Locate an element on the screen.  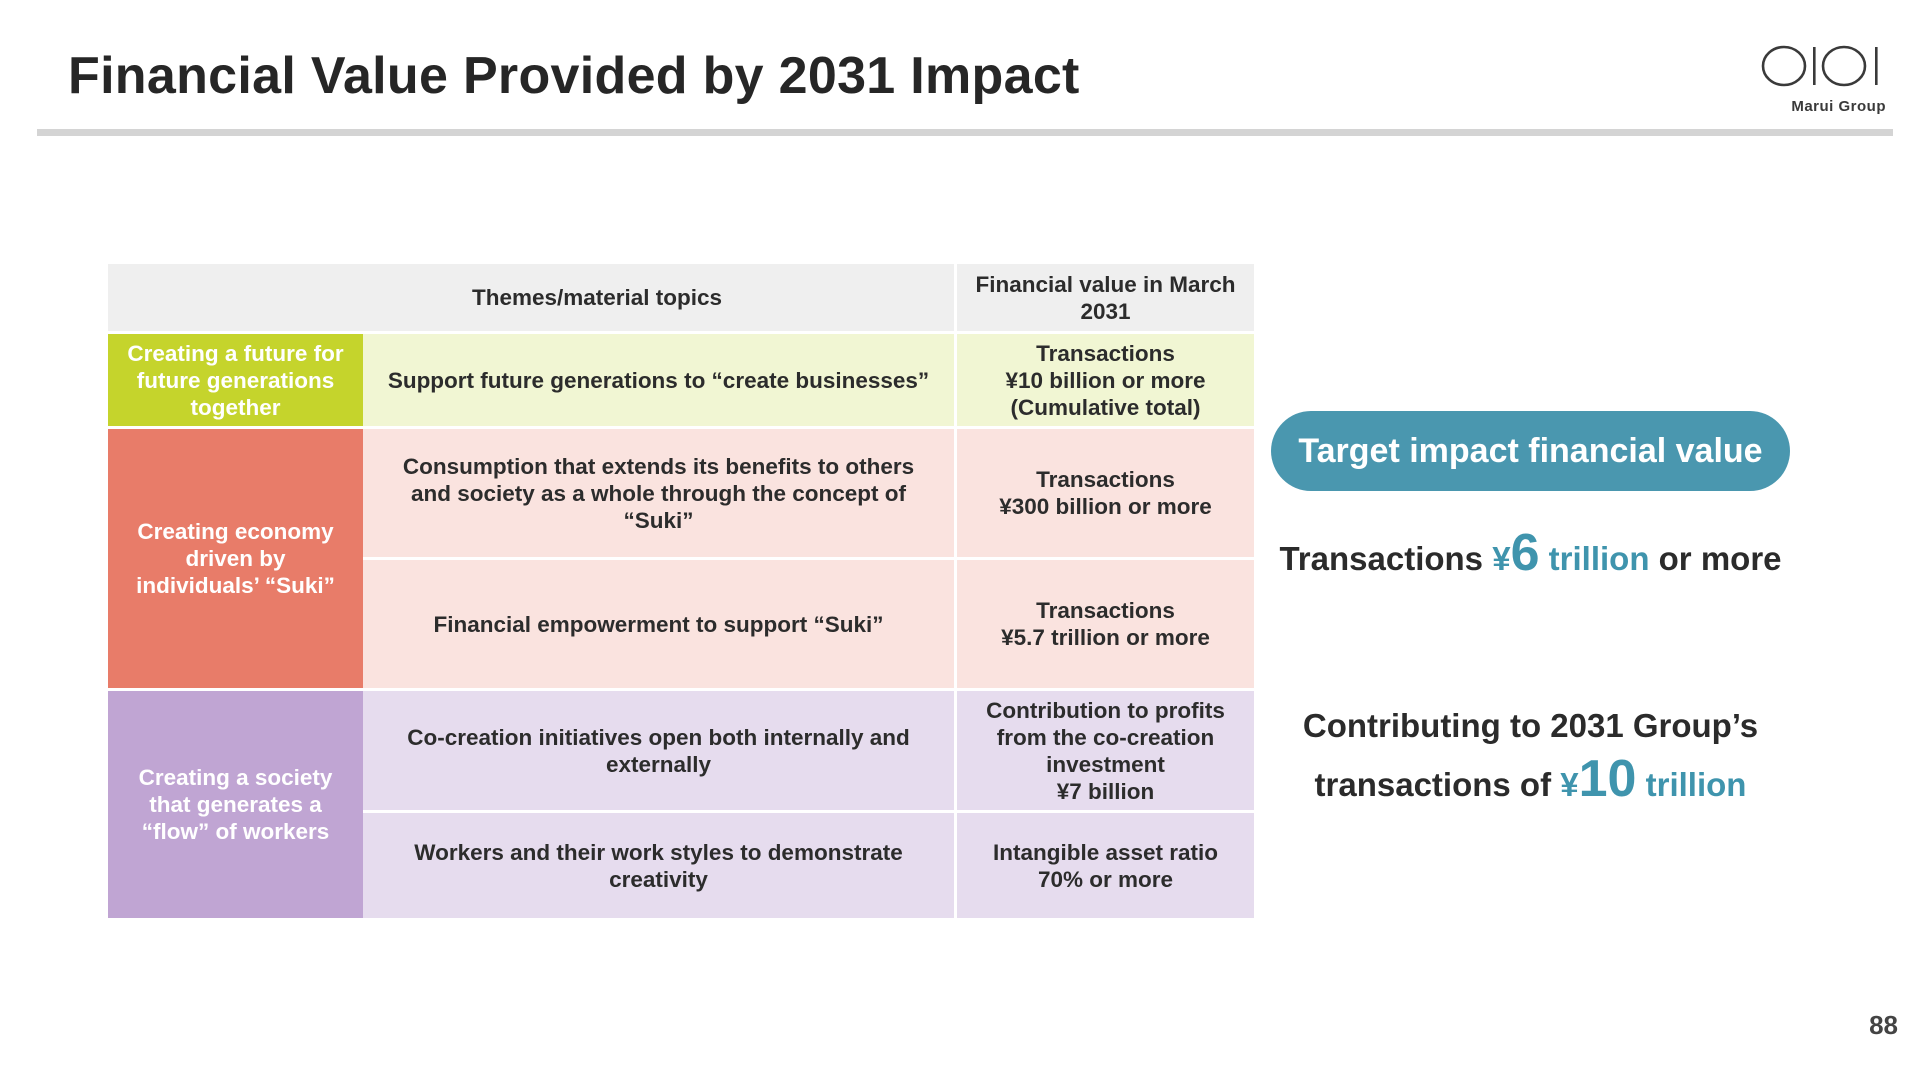
page-number: 88 is located at coordinates (1883, 1025).